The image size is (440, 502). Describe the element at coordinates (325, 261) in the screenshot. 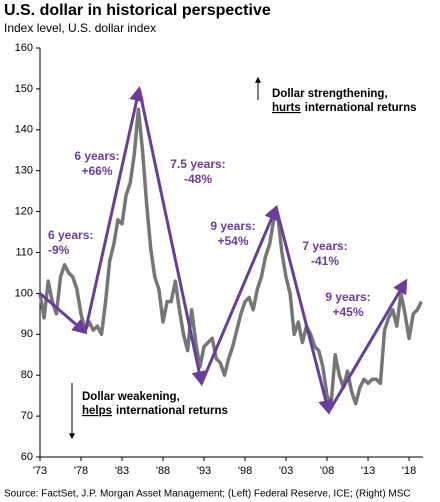

I see `annotation: -41%` at that location.